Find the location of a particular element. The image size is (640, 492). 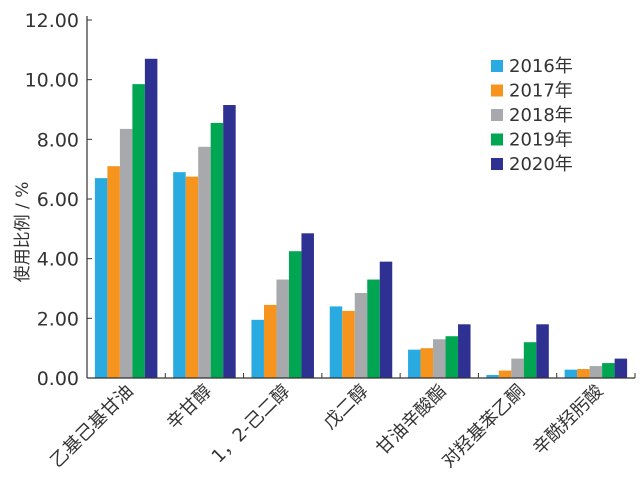

legend-label: 2019年 is located at coordinates (541, 140).